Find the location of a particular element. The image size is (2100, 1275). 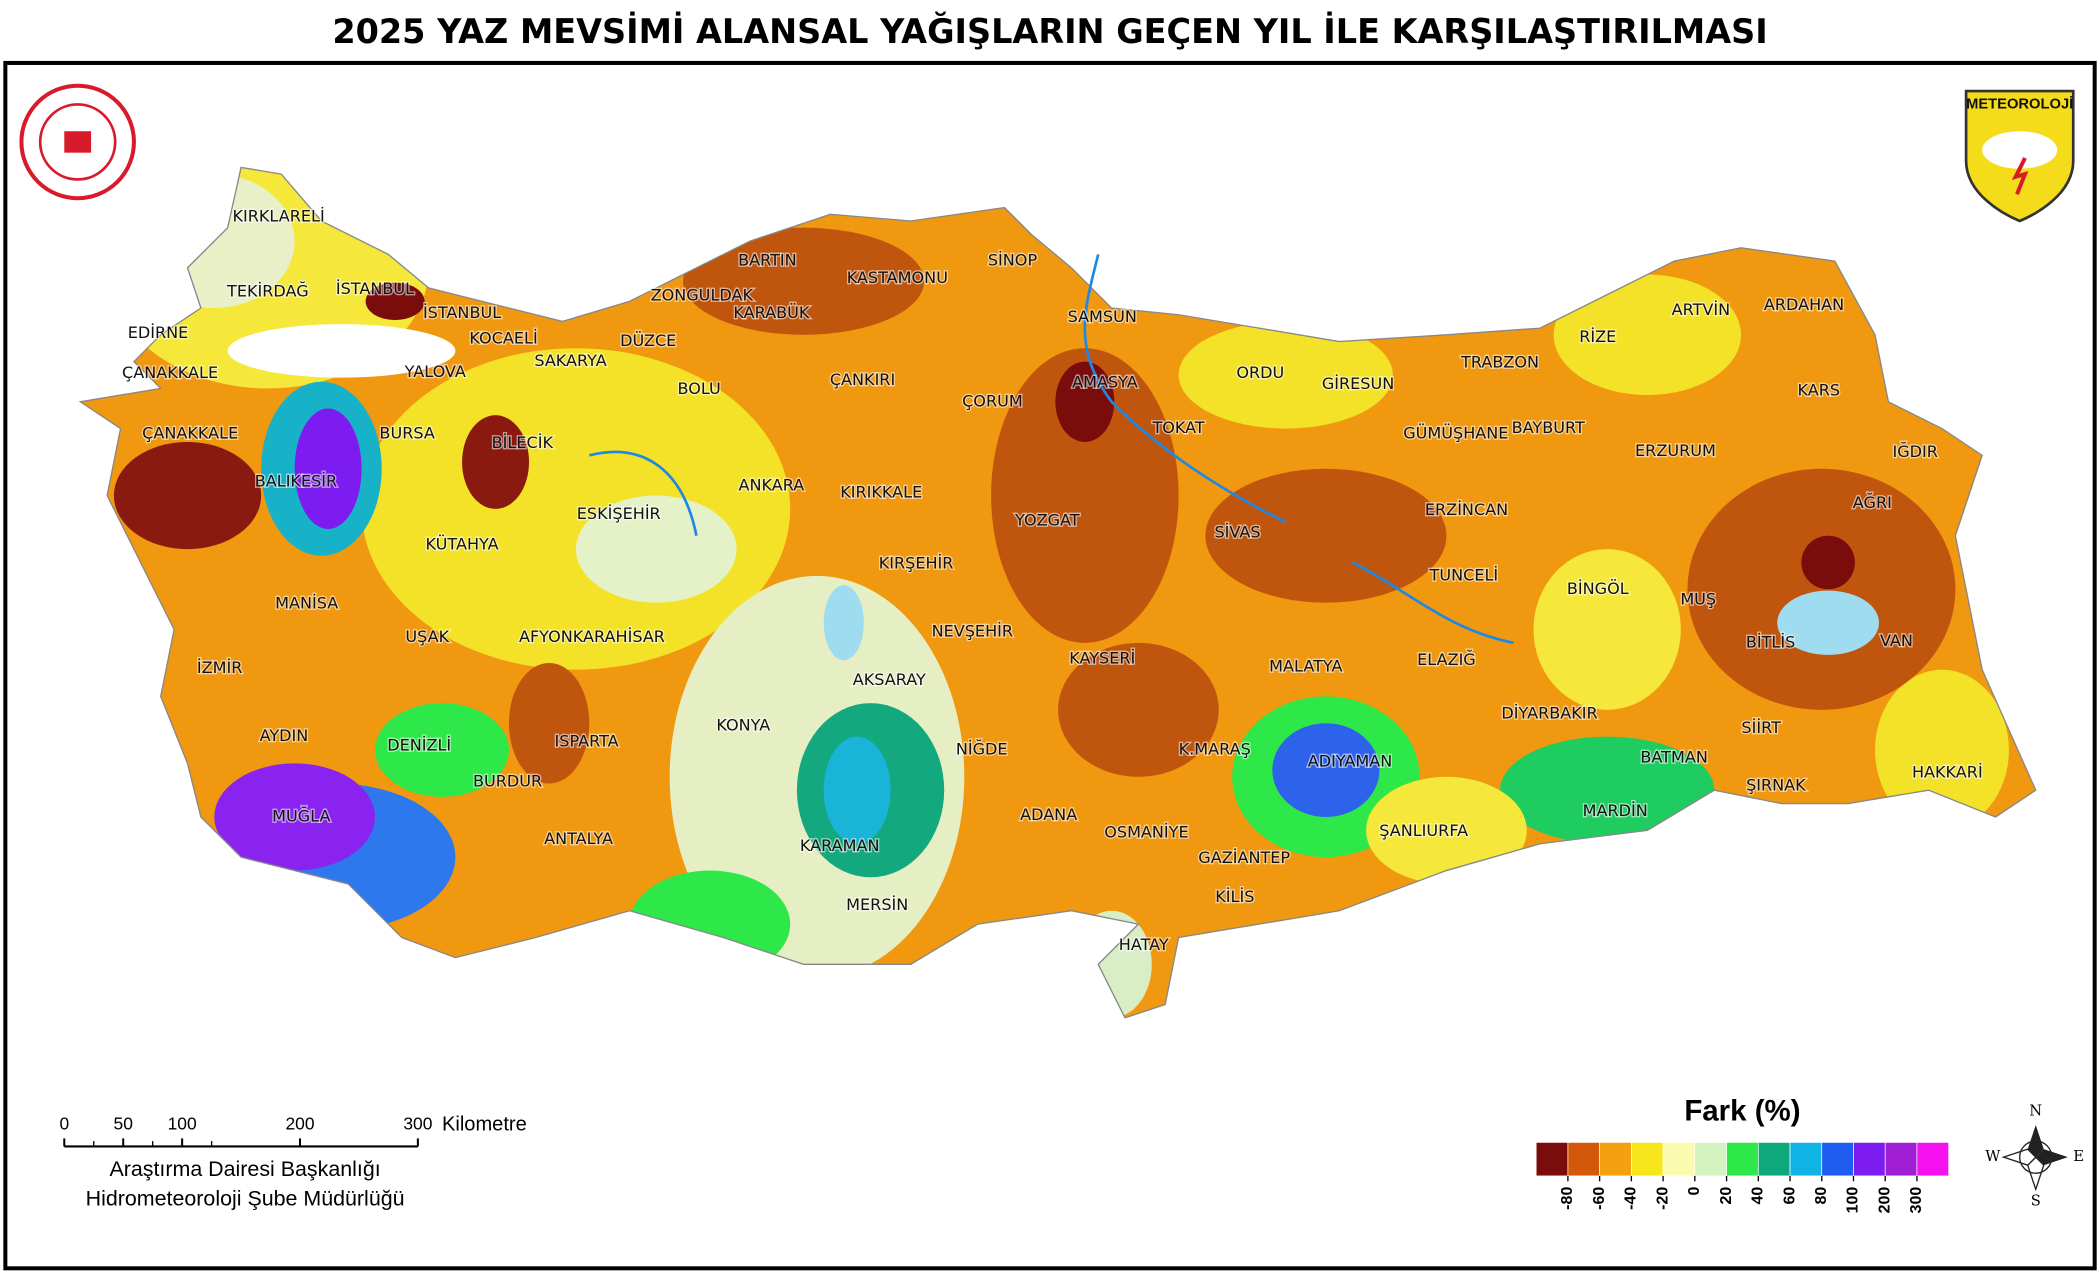

province-label: SİİRT is located at coordinates (1761, 727).